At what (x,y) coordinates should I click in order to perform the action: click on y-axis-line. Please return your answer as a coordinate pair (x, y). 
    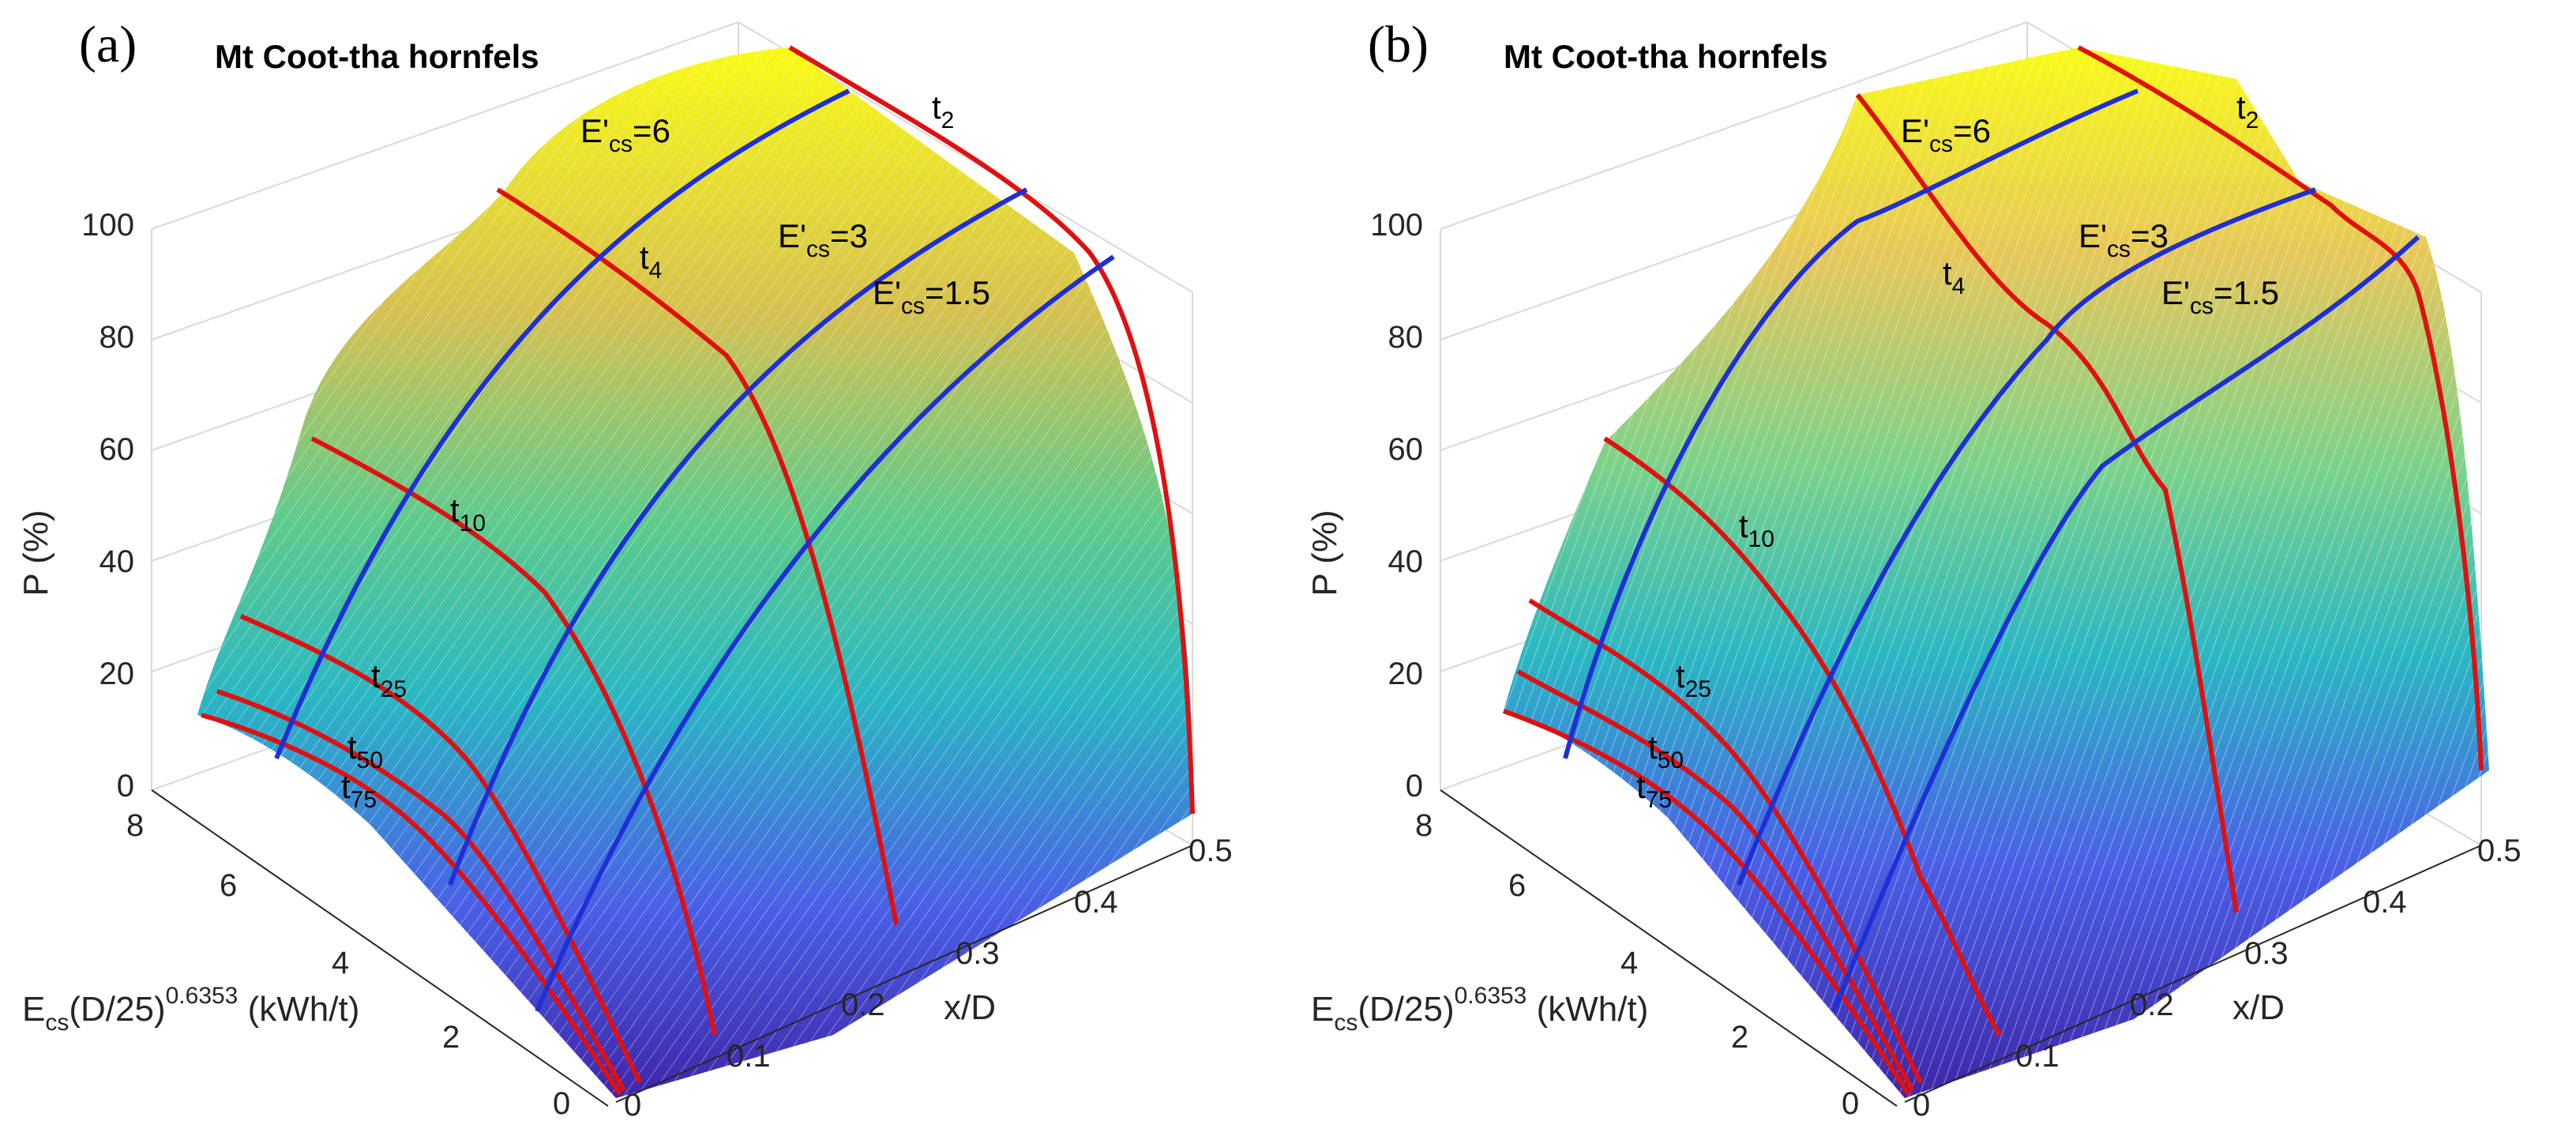
    Looking at the image, I should click on (380, 948).